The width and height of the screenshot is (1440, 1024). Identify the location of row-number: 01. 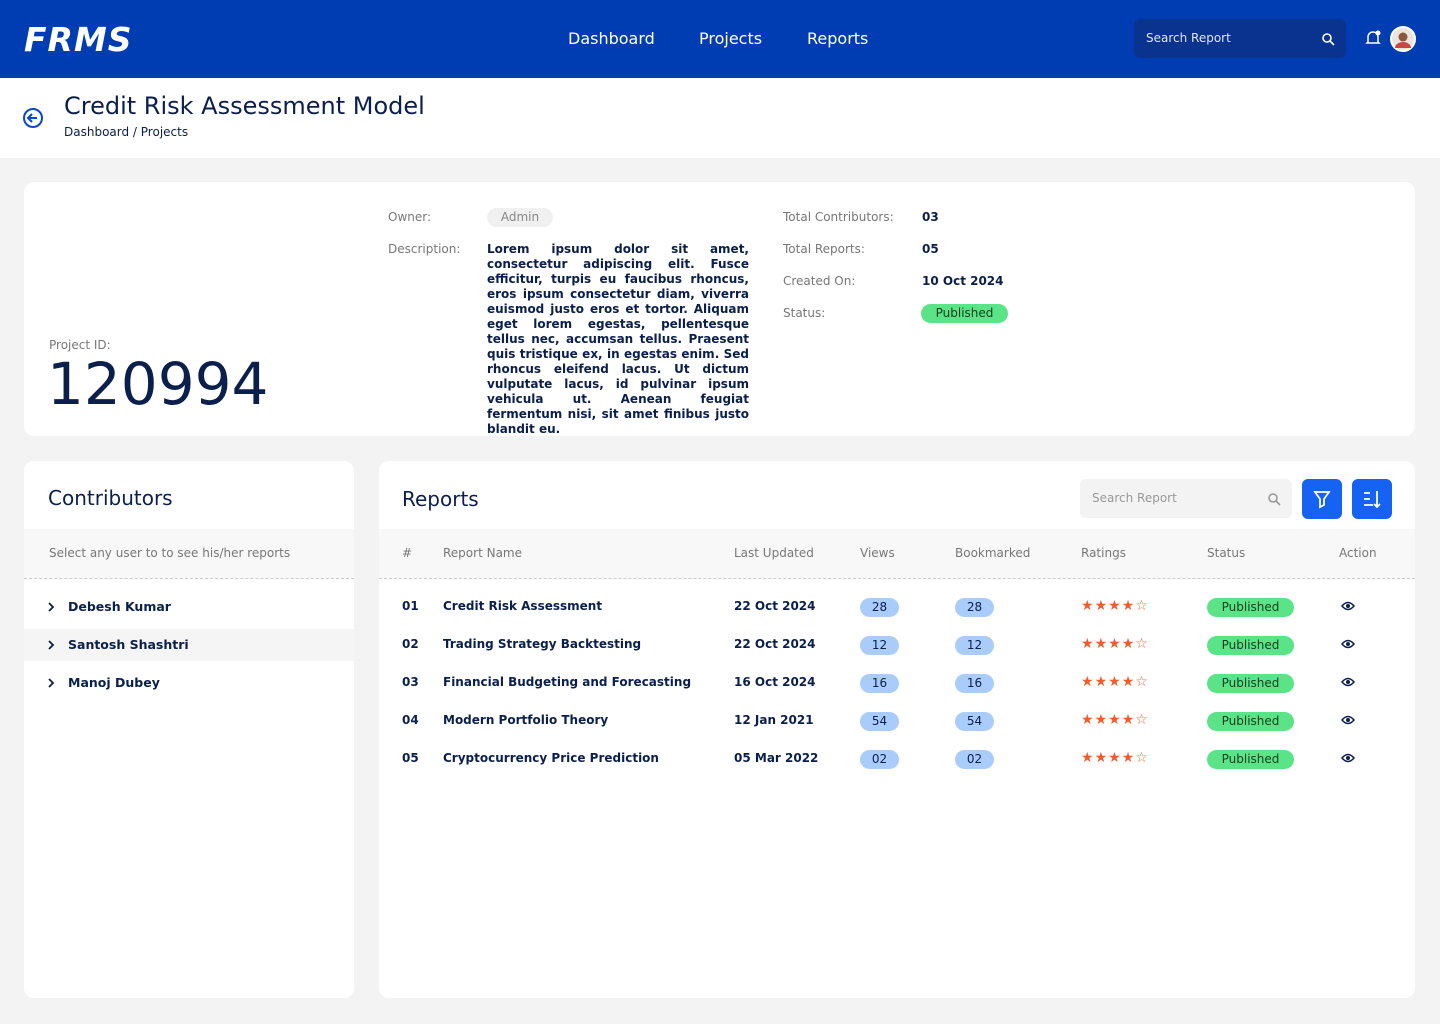
(410, 606).